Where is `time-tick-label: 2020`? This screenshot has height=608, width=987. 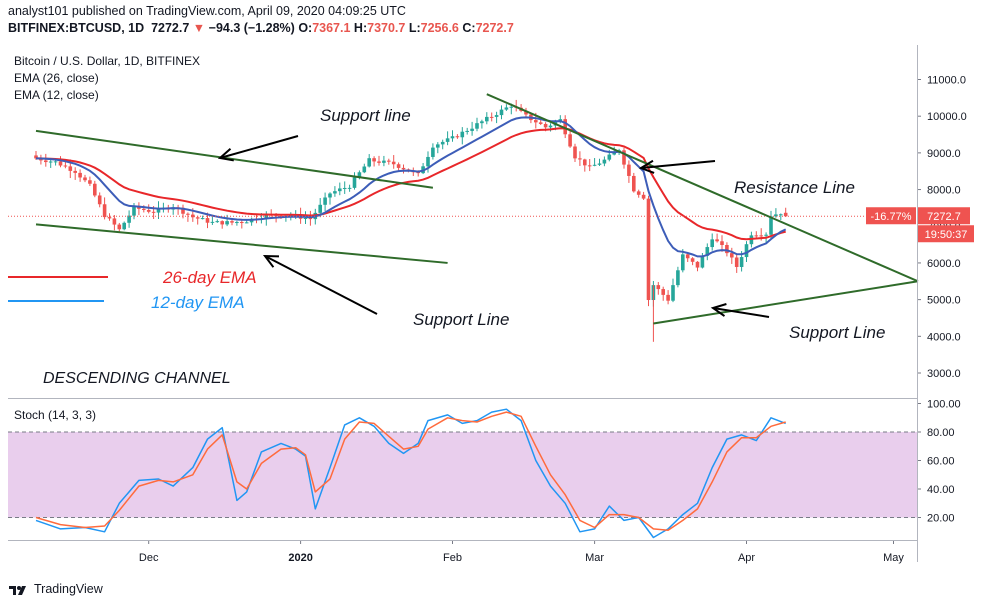 time-tick-label: 2020 is located at coordinates (300, 558).